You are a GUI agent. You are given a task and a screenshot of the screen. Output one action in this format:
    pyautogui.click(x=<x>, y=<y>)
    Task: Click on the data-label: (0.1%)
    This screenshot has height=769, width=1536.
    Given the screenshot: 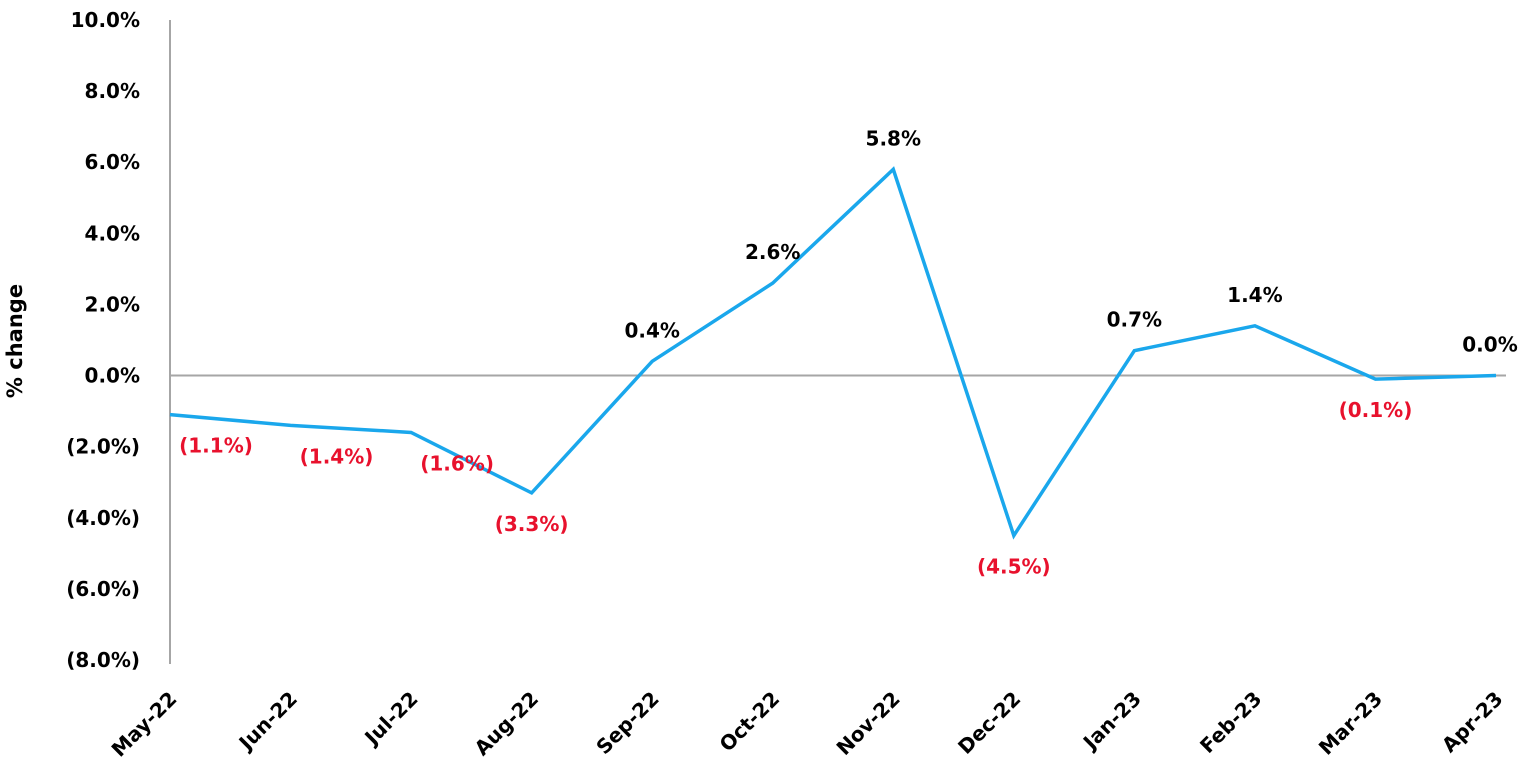 What is the action you would take?
    pyautogui.click(x=1376, y=410)
    